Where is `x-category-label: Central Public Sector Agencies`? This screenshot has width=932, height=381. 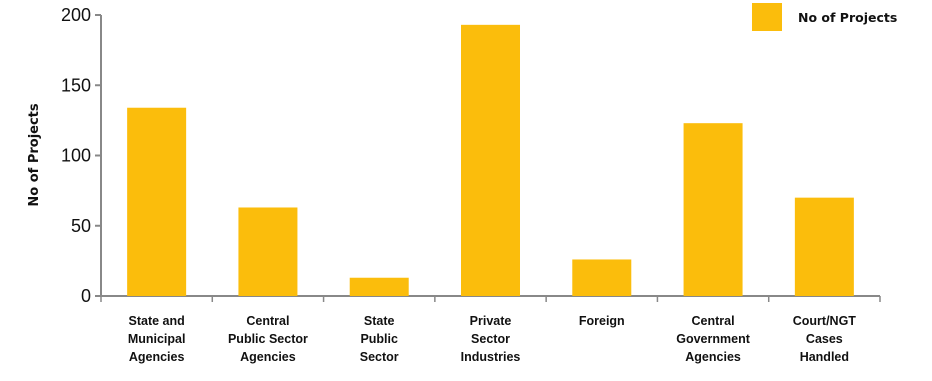
x-category-label: Central Public Sector Agencies is located at coordinates (268, 339).